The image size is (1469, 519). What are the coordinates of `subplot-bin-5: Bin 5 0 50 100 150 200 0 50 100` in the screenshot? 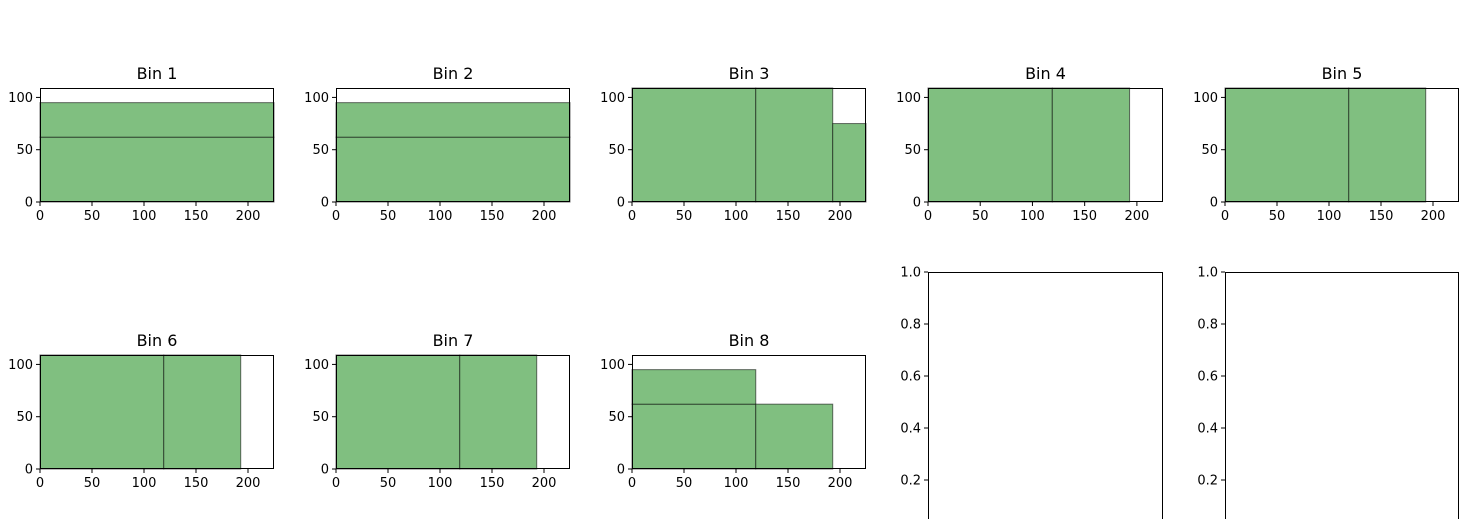 It's located at (1326, 144).